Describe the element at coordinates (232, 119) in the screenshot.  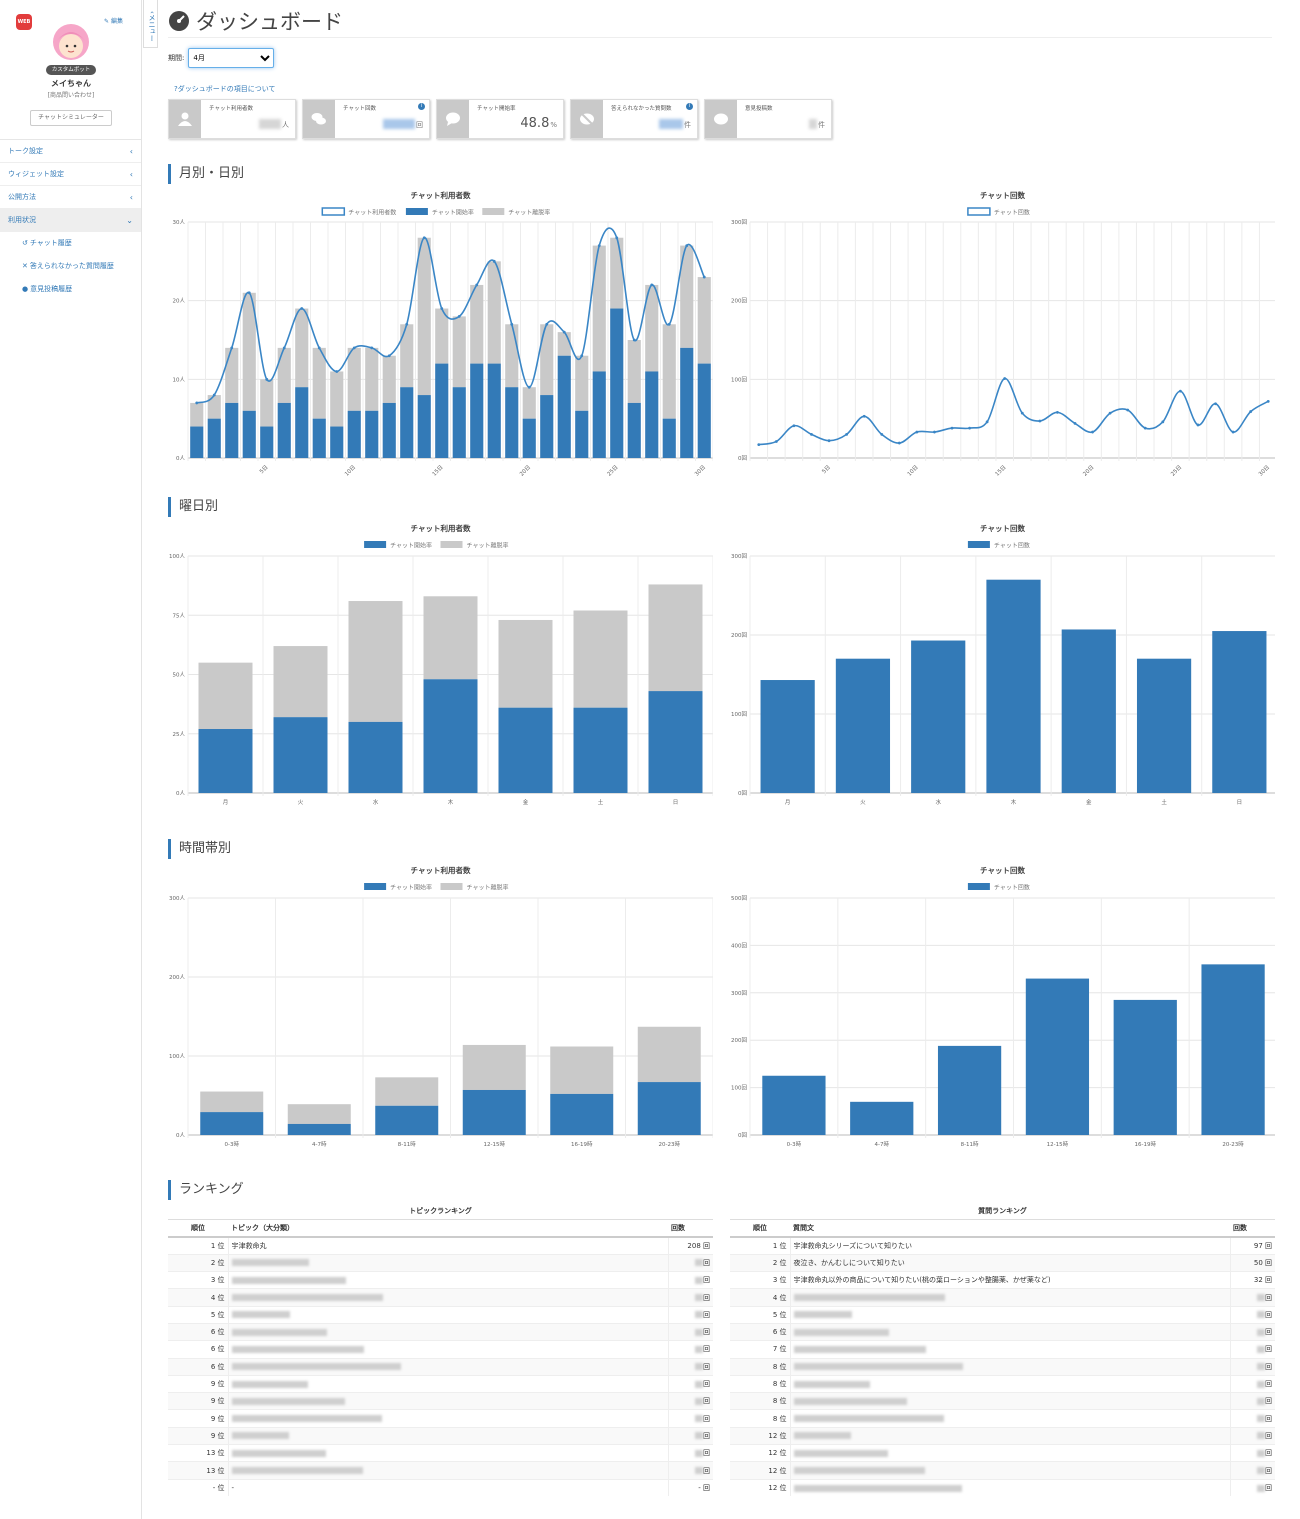
I see `kpi-chat-users: チャット利用者数 人` at that location.